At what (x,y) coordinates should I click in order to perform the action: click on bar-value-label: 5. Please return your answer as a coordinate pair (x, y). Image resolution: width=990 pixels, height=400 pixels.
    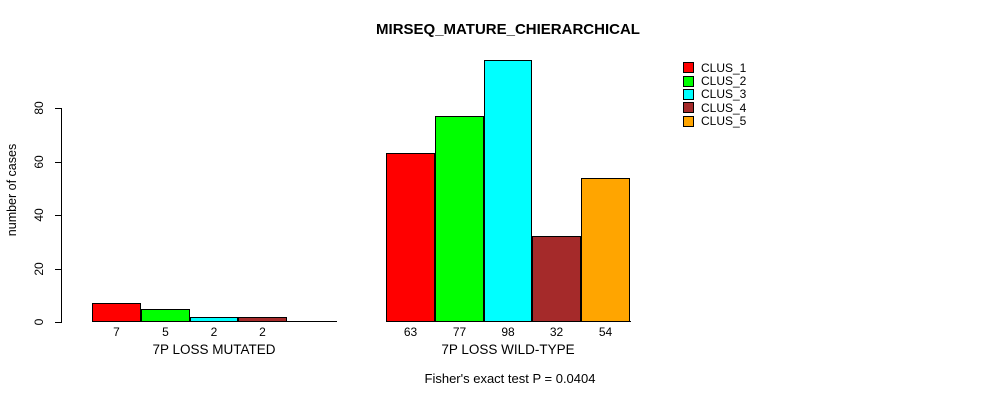
    Looking at the image, I should click on (165, 332).